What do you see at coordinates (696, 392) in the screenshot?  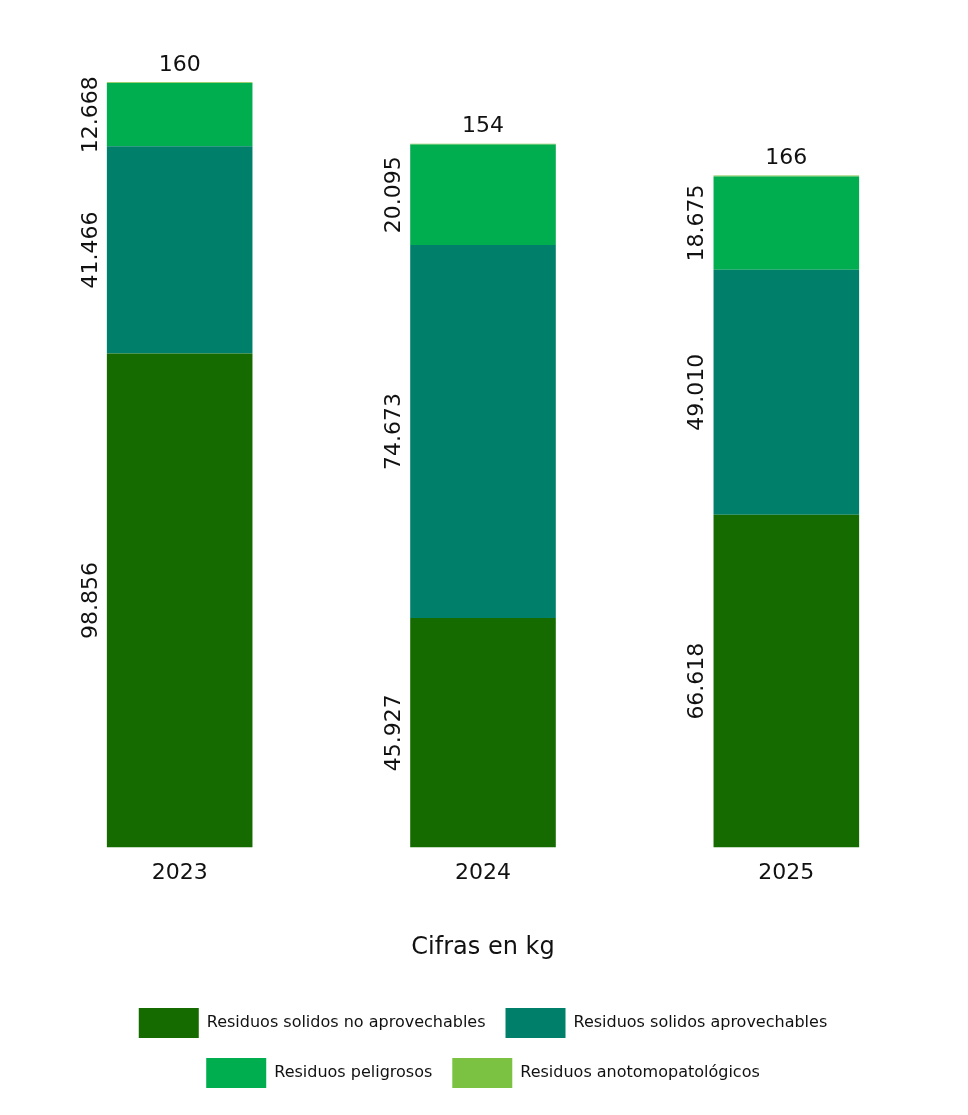 I see `data-label: 49.010` at bounding box center [696, 392].